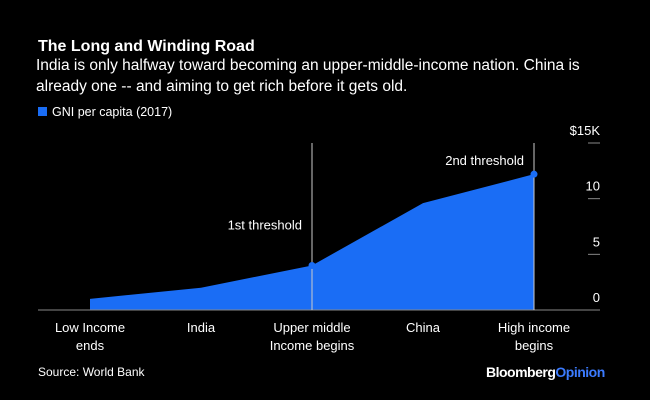 The image size is (650, 400). Describe the element at coordinates (534, 345) in the screenshot. I see `x-tick-line: begins` at that location.